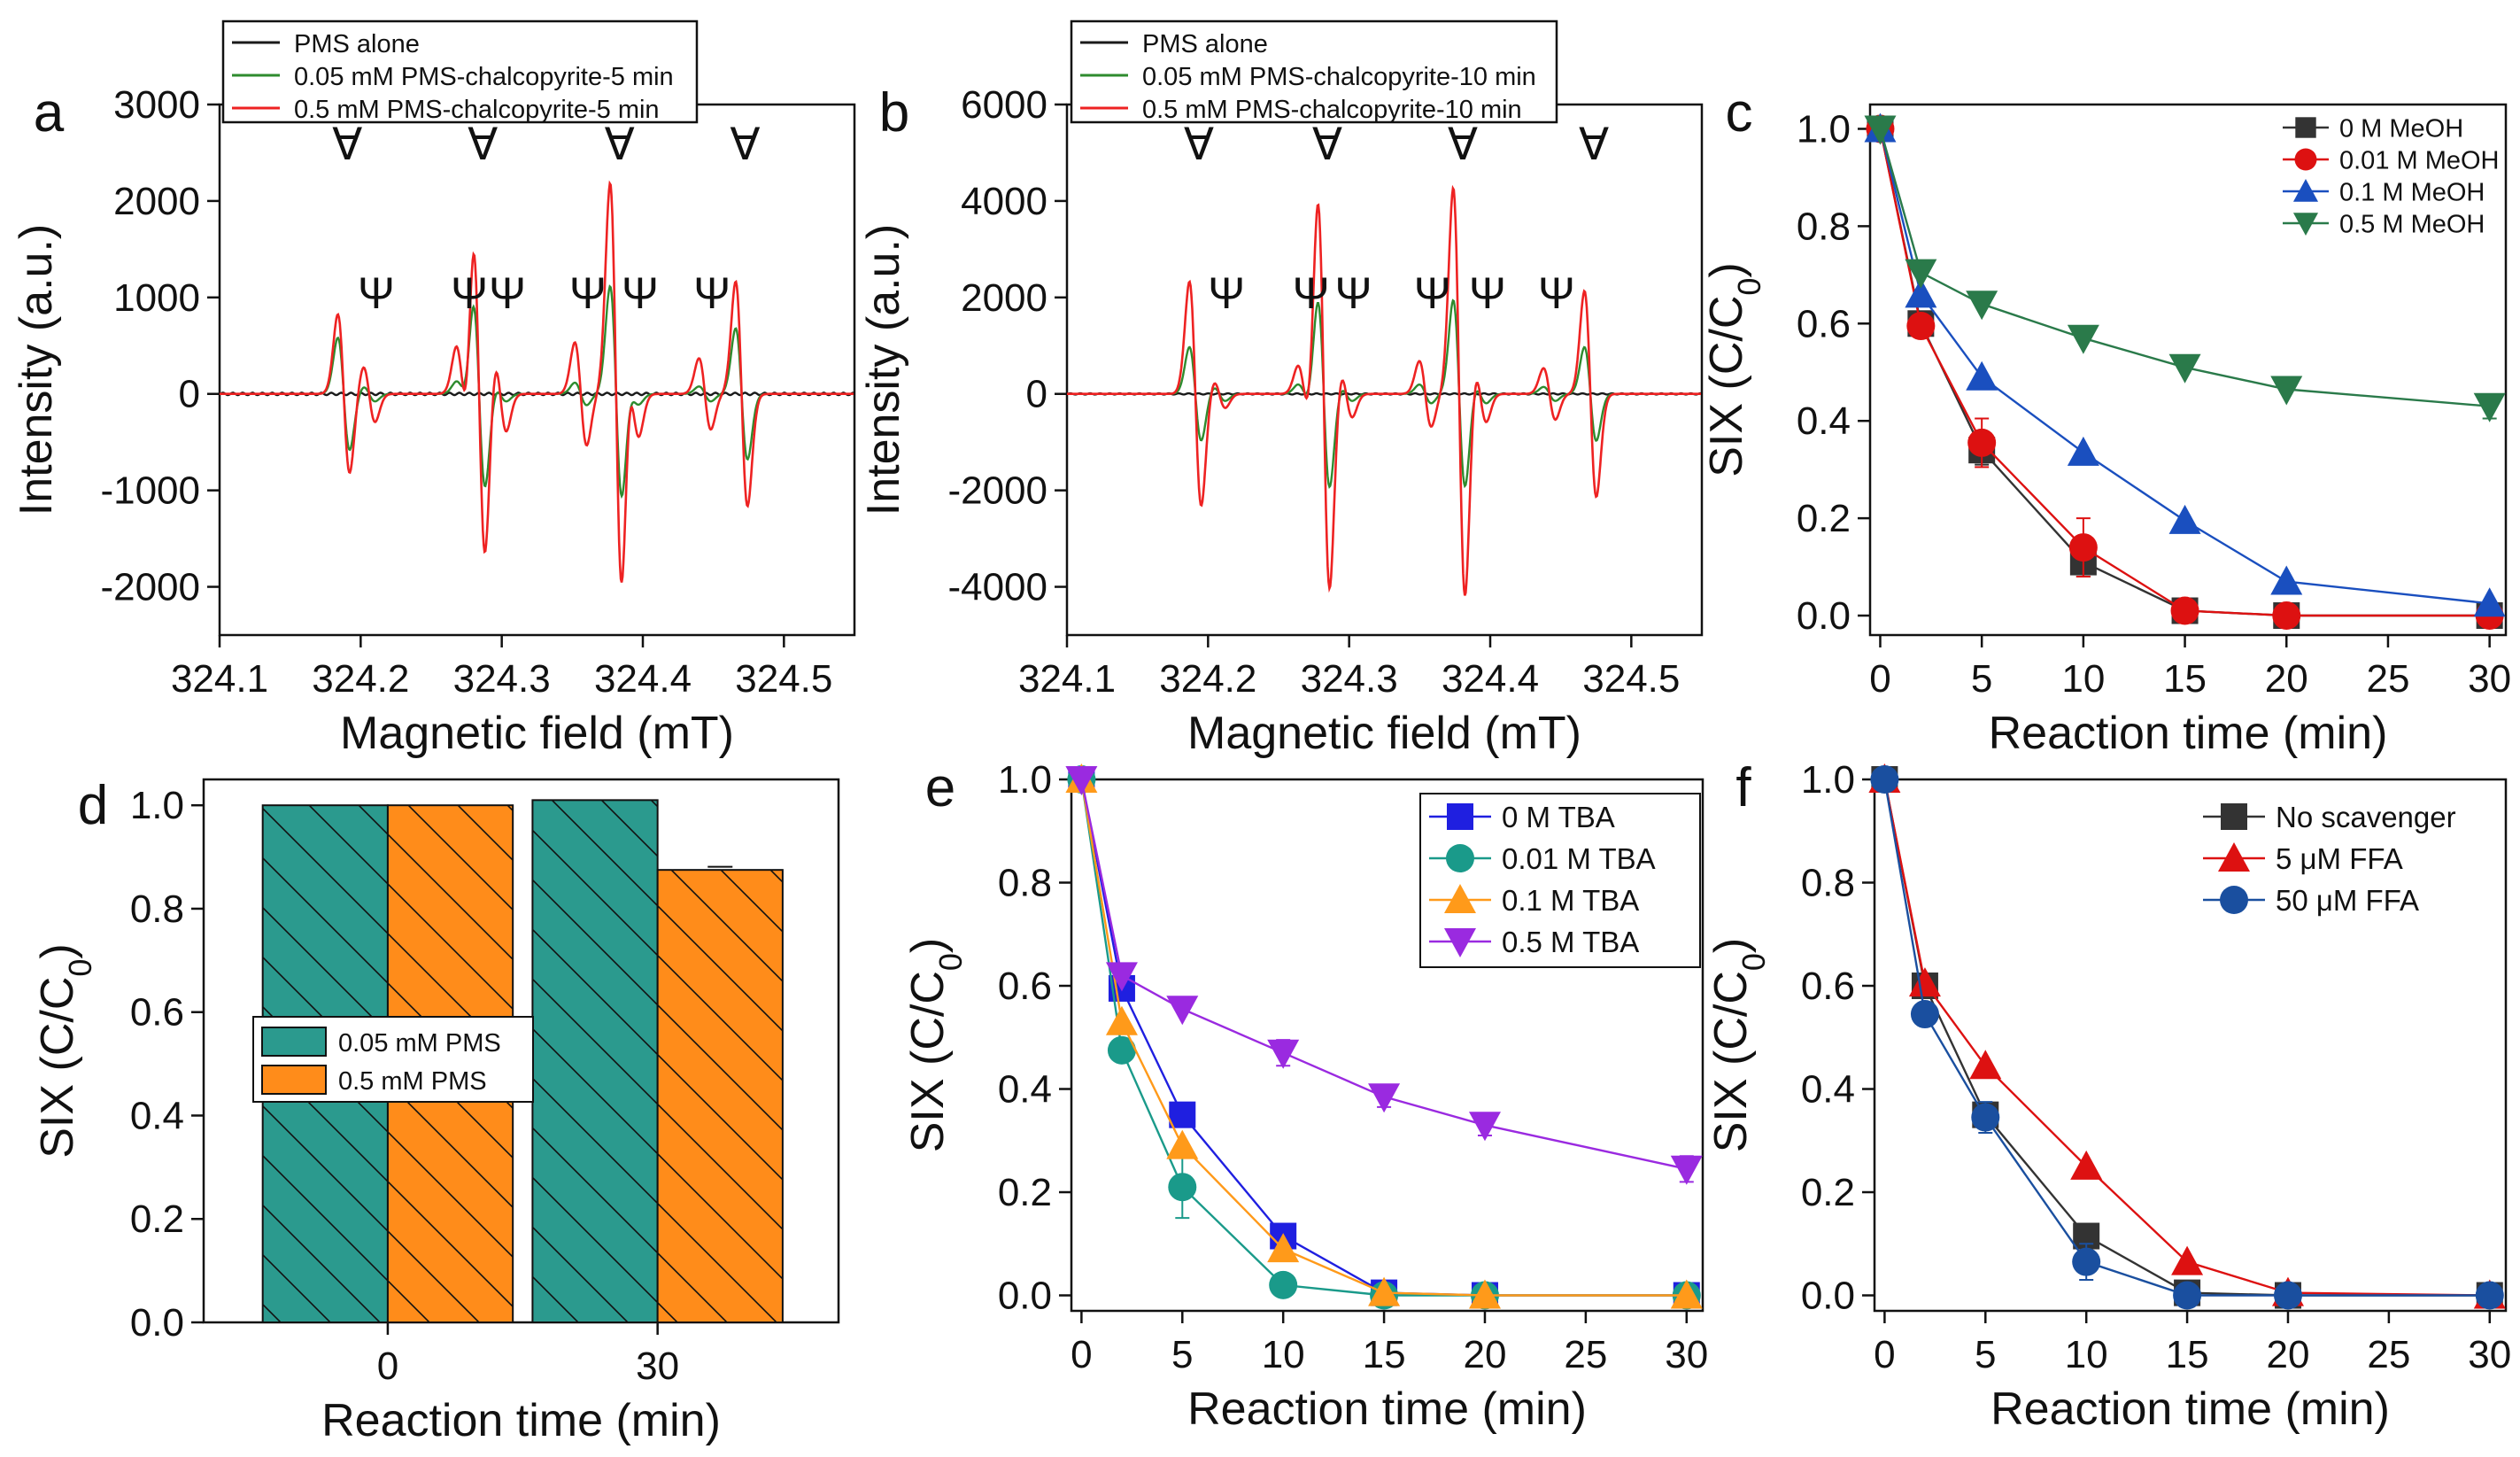  I want to click on legend: 0 M MeOH 0.01 M MeOH 0.1 M MeOH 0.5 M MeOH, so click(2391, 176).